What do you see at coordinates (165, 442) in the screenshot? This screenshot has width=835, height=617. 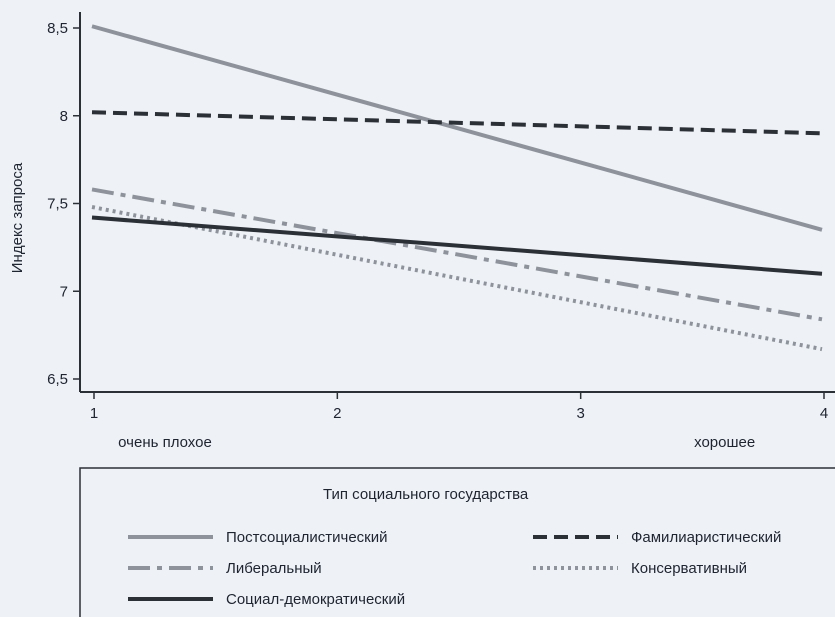 I see `x-category-label: очень плохое` at bounding box center [165, 442].